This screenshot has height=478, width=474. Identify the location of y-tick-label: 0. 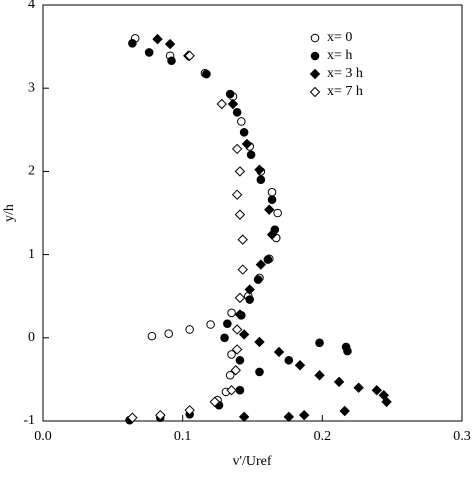
(31, 337).